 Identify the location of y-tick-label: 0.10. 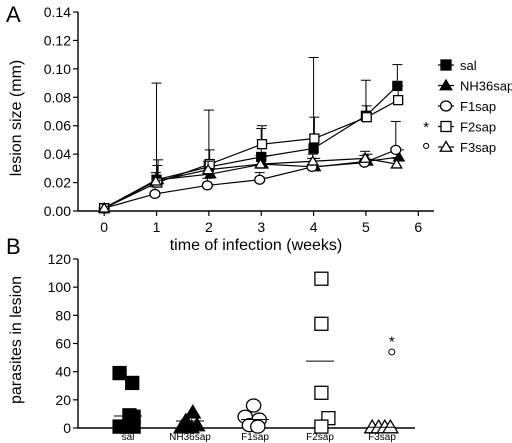
(57, 69).